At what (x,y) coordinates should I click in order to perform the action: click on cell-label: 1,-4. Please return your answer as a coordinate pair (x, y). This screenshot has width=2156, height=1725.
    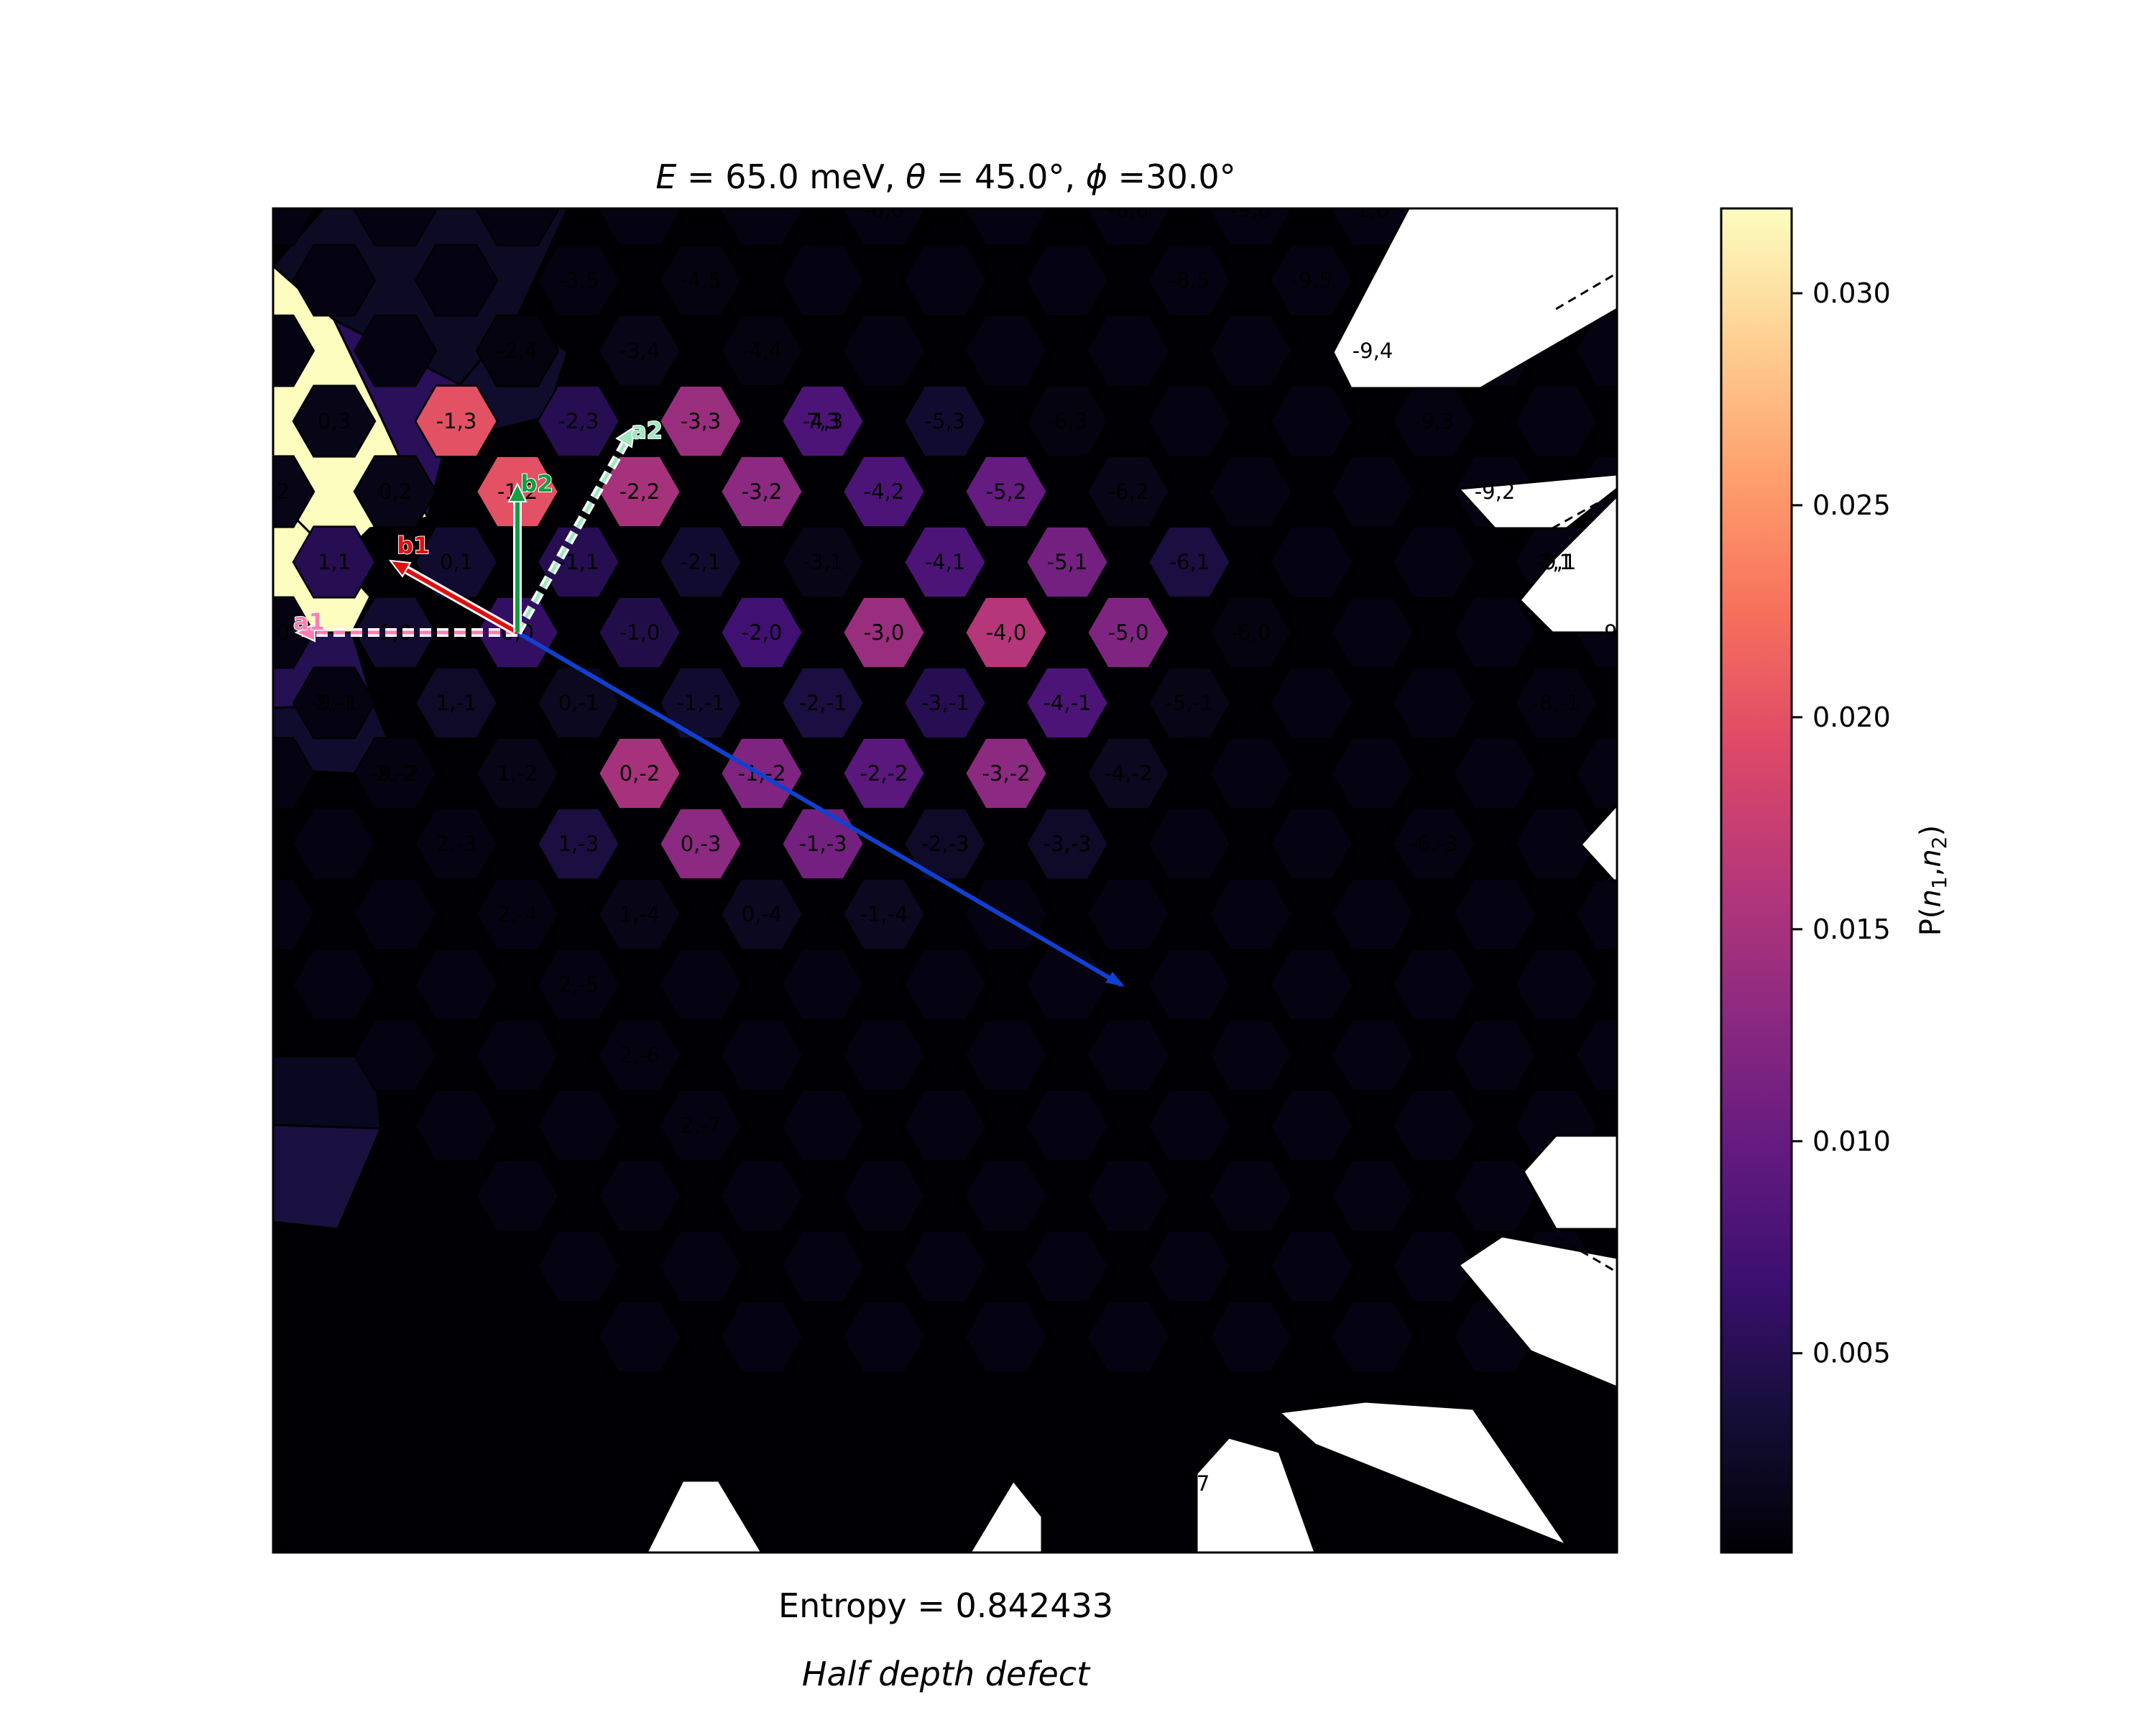
    Looking at the image, I should click on (639, 914).